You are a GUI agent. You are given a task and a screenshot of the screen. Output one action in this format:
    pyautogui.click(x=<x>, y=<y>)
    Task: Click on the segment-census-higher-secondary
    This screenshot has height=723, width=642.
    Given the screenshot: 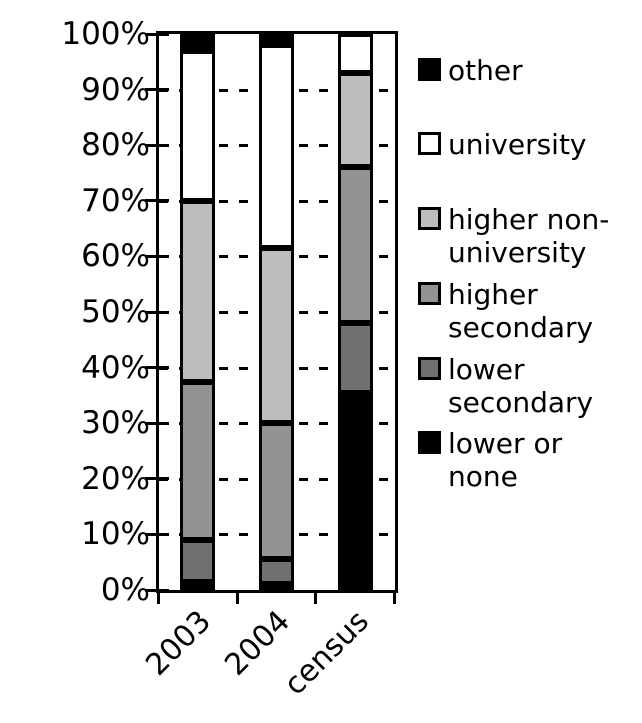 What is the action you would take?
    pyautogui.click(x=355, y=245)
    